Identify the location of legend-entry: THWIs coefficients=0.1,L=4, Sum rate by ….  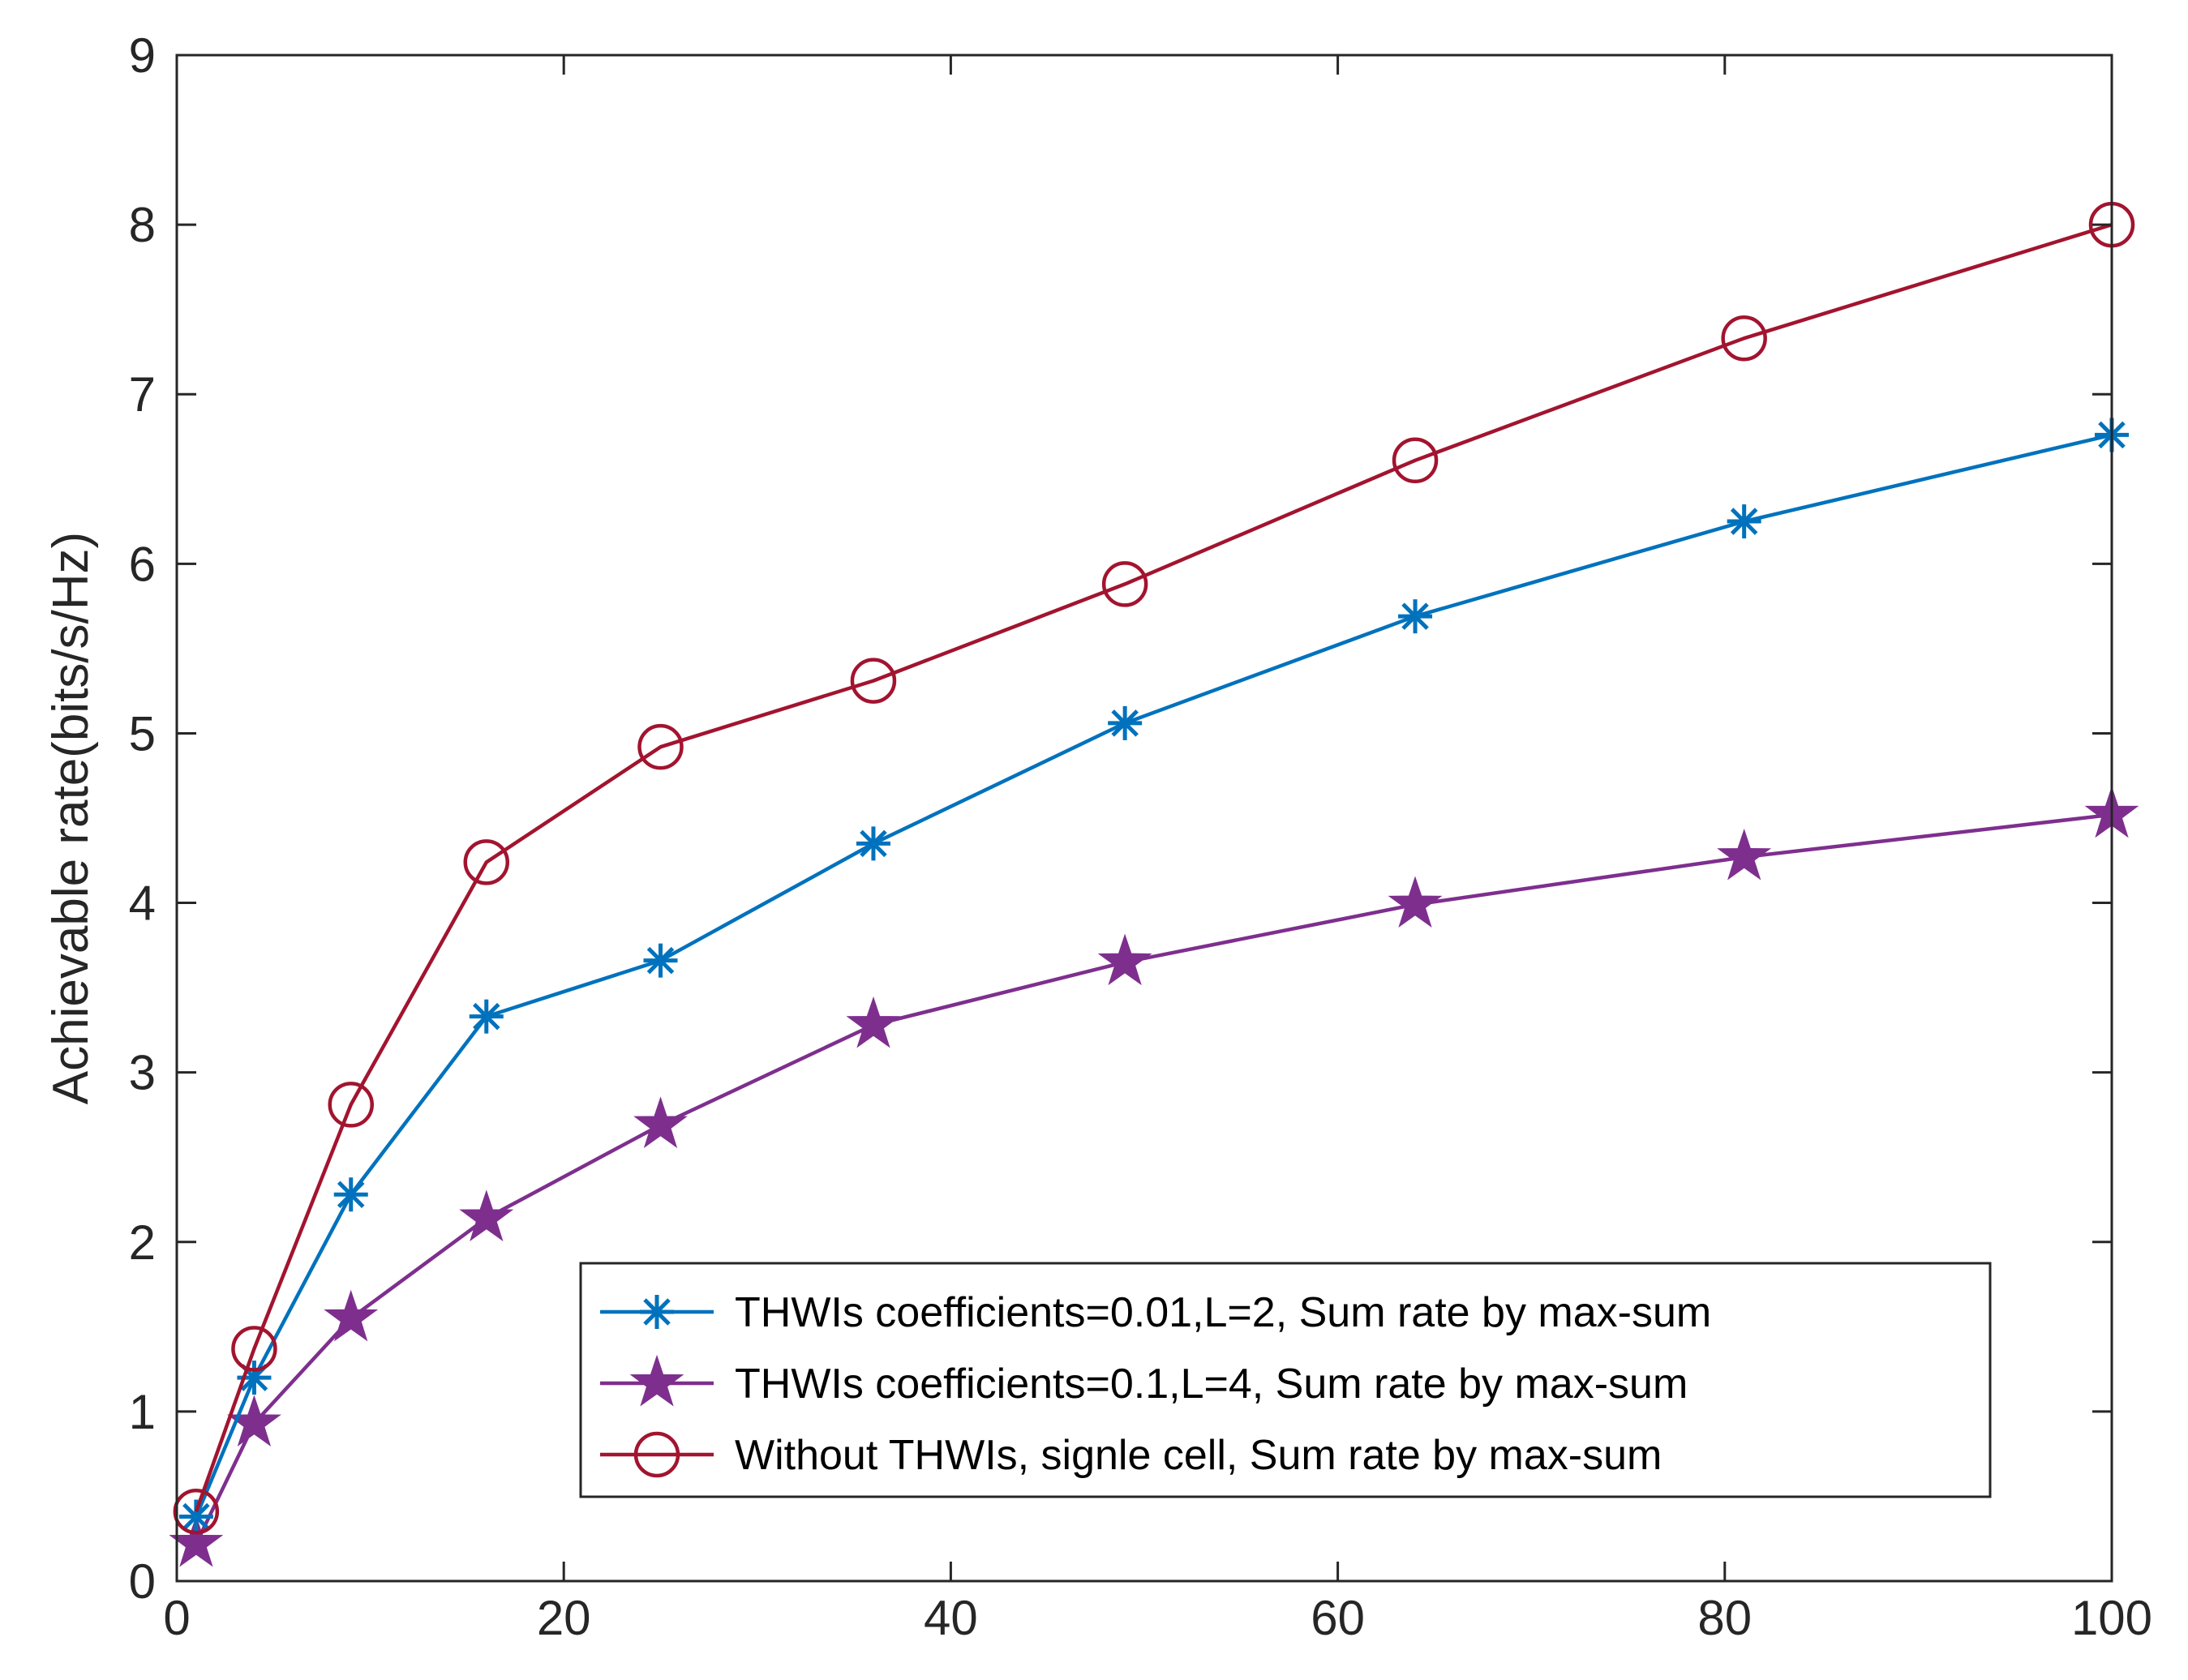
(1144, 1381).